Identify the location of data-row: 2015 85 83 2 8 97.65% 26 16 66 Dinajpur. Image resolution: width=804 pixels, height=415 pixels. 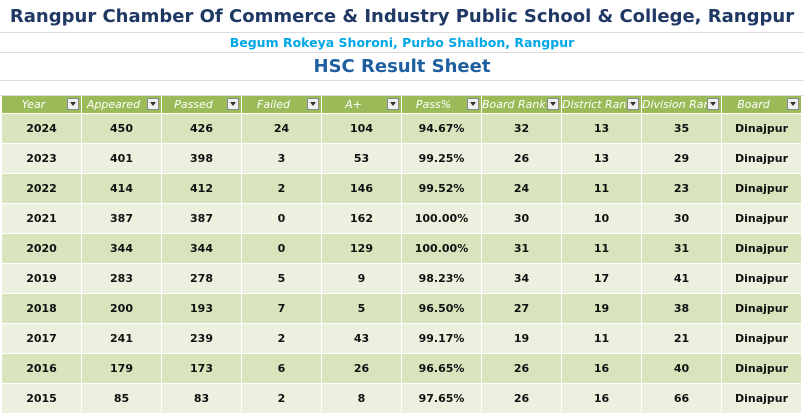
(402, 399).